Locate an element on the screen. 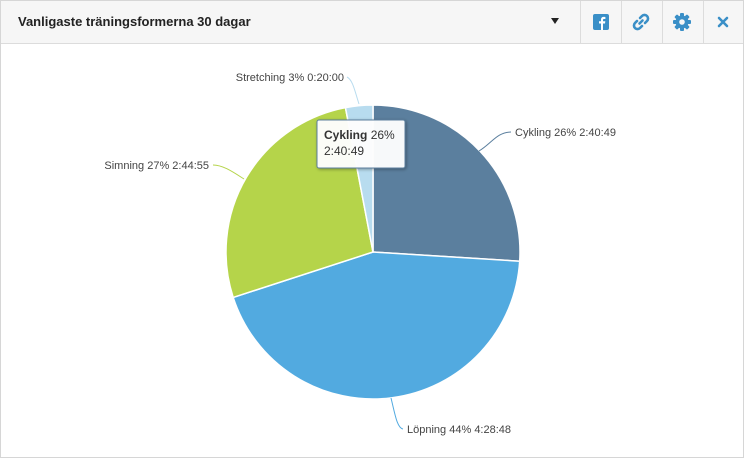 The width and height of the screenshot is (744, 458). label-name: Cykling is located at coordinates (533, 133).